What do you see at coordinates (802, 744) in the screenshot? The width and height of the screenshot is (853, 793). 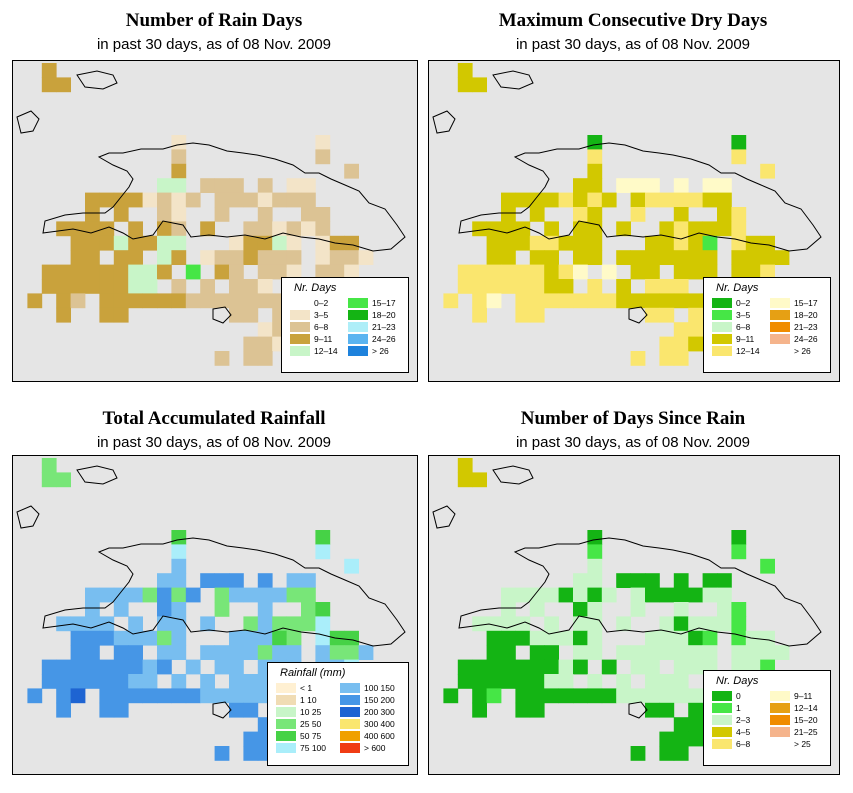 I see `legend-label: > 25` at bounding box center [802, 744].